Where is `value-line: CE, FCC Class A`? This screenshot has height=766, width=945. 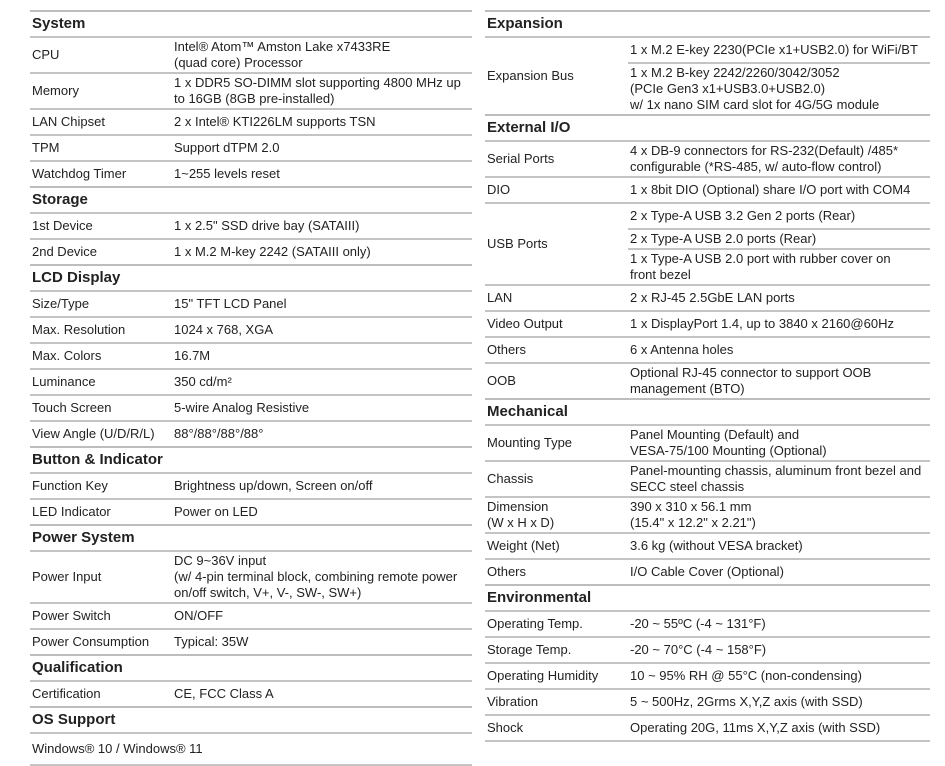 value-line: CE, FCC Class A is located at coordinates (224, 693).